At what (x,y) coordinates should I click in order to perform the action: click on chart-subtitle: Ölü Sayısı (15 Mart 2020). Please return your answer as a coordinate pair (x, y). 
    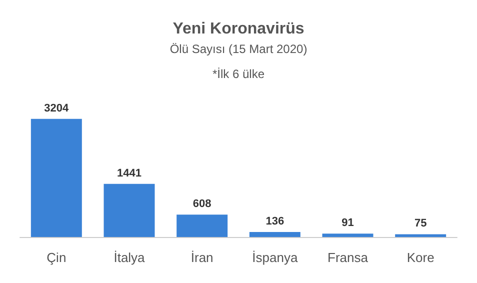
    Looking at the image, I should click on (239, 49).